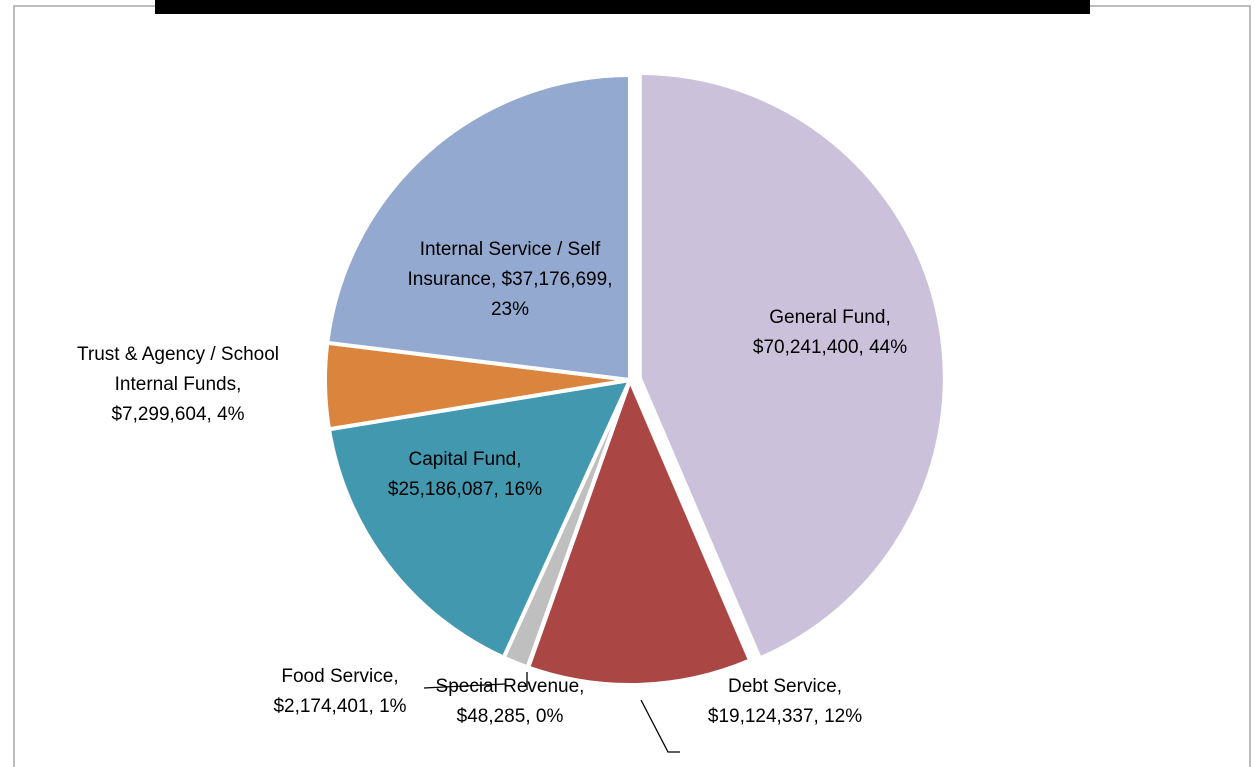 The height and width of the screenshot is (767, 1255). I want to click on data-label: Capital Fund, $25,186,087, 16%, so click(465, 474).